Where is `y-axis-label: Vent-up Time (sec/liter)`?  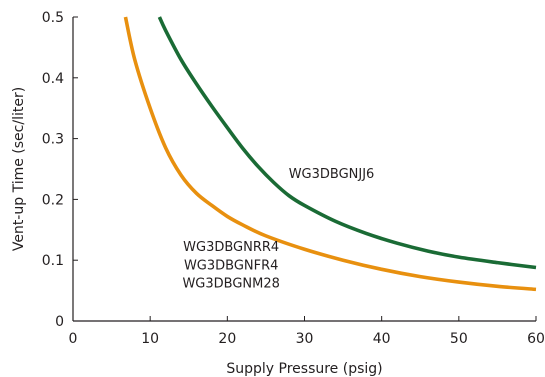 y-axis-label: Vent-up Time (sec/liter) is located at coordinates (19, 169).